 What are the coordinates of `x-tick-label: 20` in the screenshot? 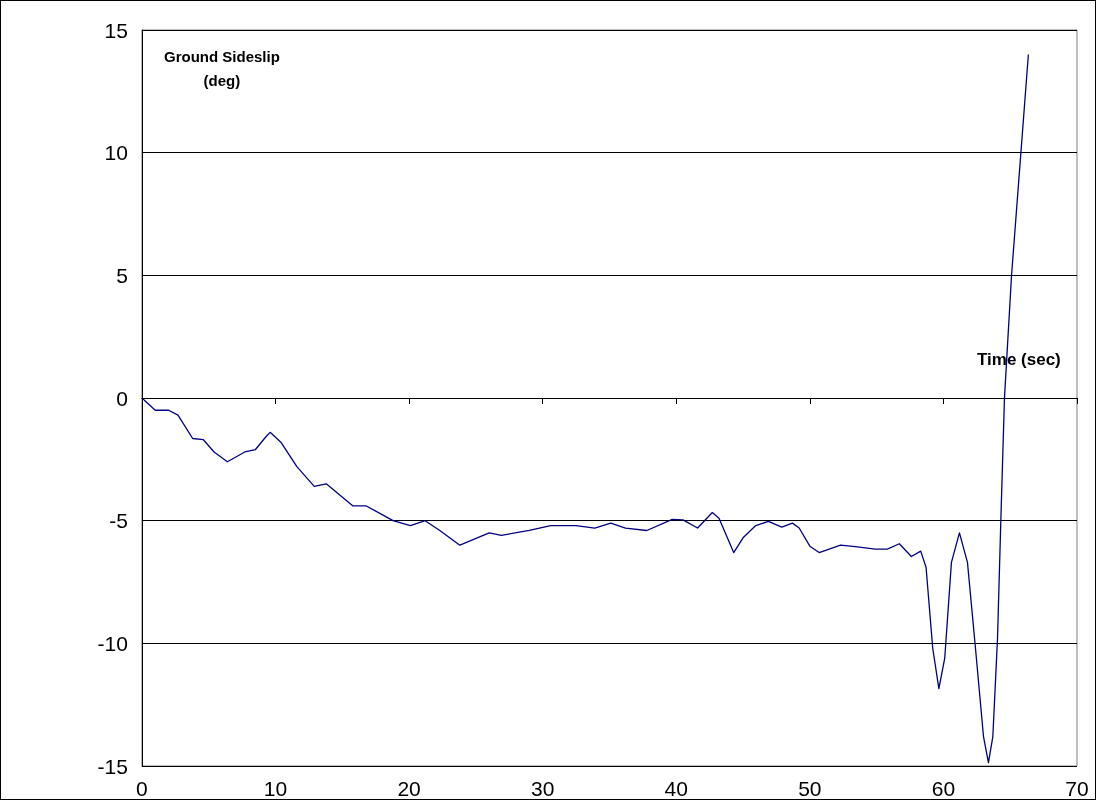 It's located at (409, 788).